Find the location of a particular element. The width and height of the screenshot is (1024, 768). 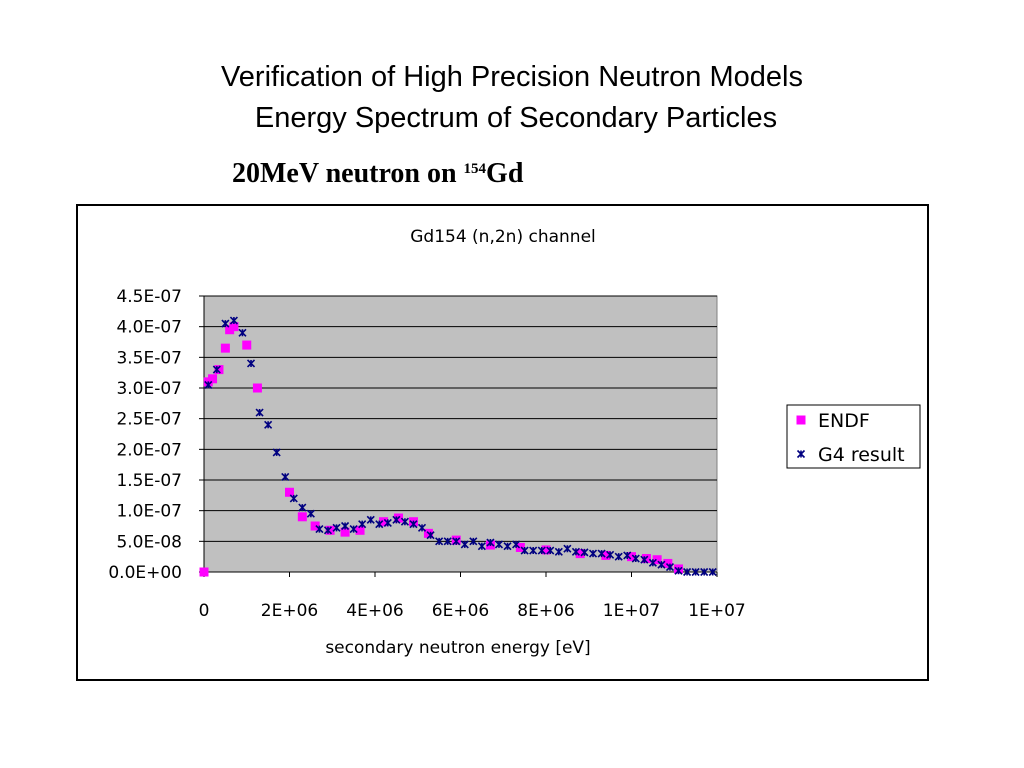

y-tick-label: 2.0E-07 is located at coordinates (149, 450).